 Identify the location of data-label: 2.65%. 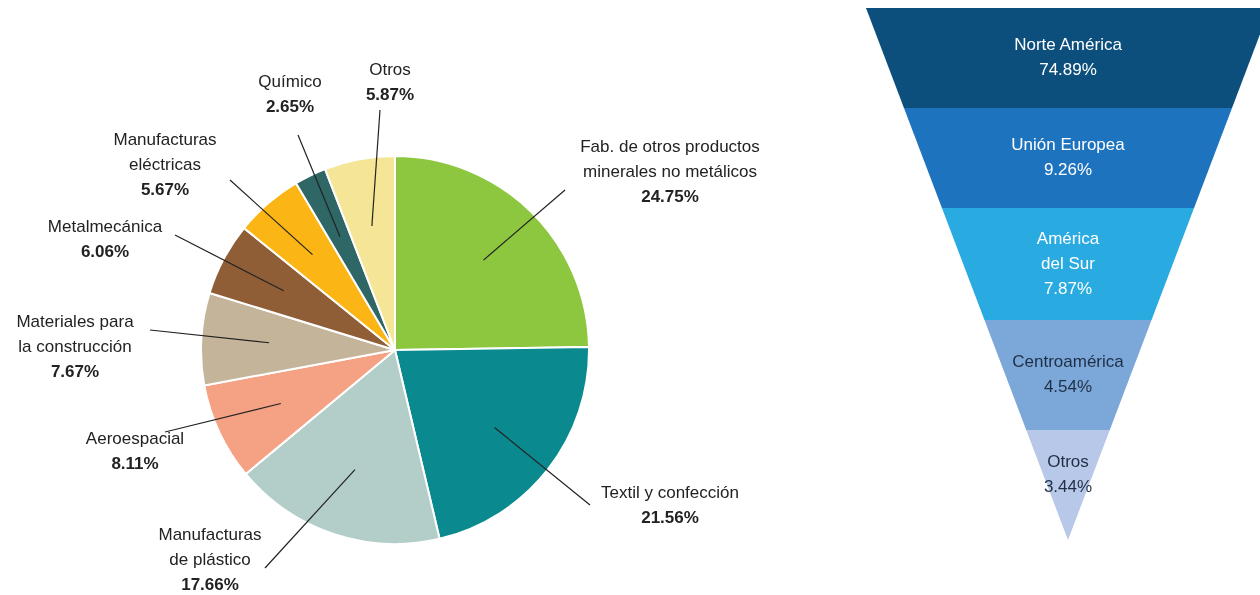
(290, 107).